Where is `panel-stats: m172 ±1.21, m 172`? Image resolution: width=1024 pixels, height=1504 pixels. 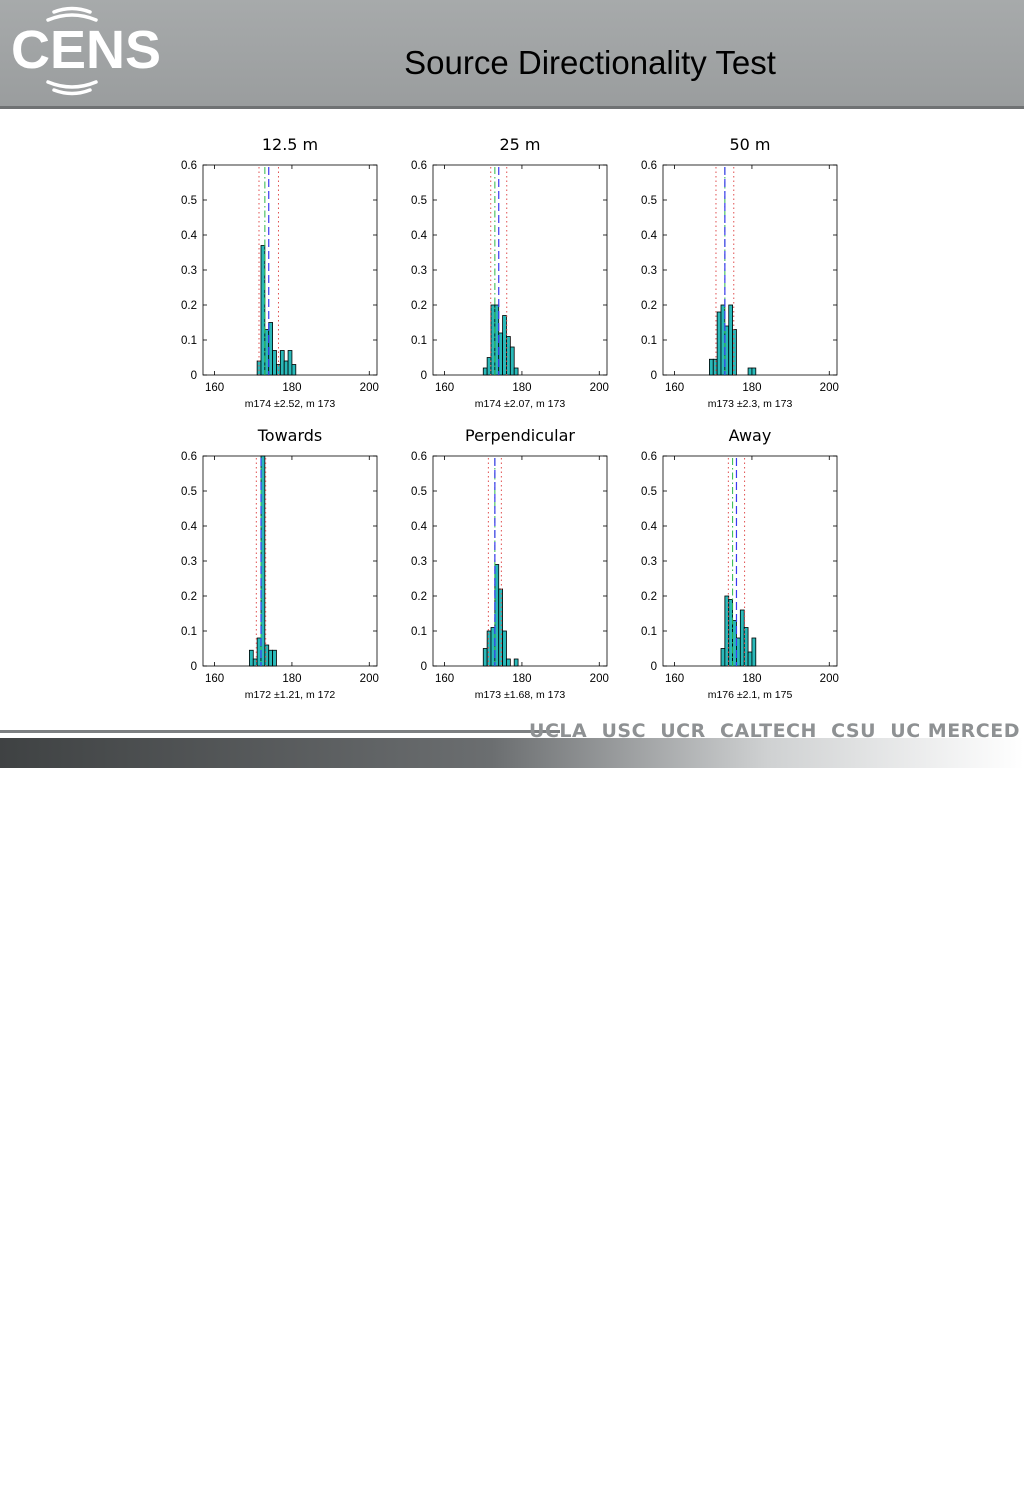 panel-stats: m172 ±1.21, m 172 is located at coordinates (290, 695).